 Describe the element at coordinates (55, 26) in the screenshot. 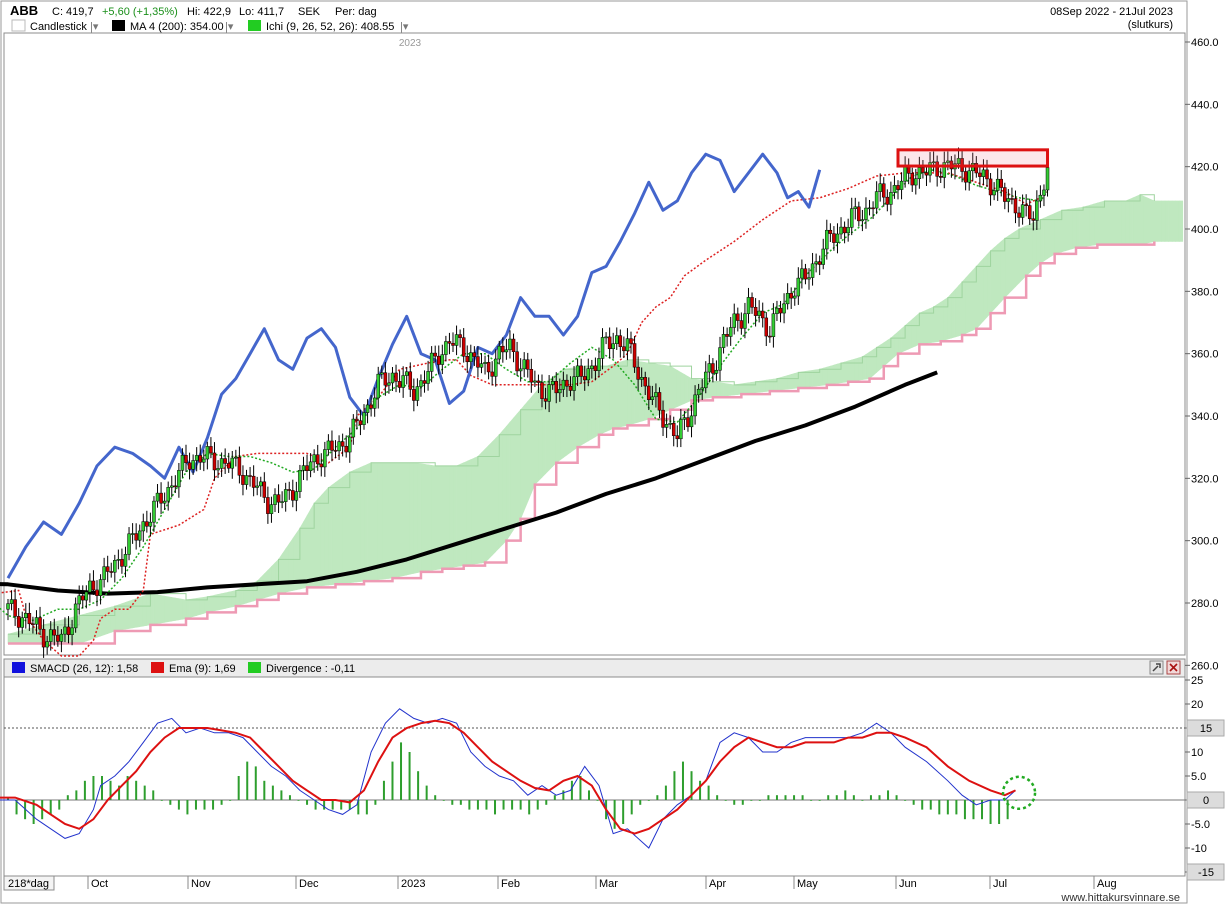

I see `legend-candlestick: Candlestick |▾` at that location.